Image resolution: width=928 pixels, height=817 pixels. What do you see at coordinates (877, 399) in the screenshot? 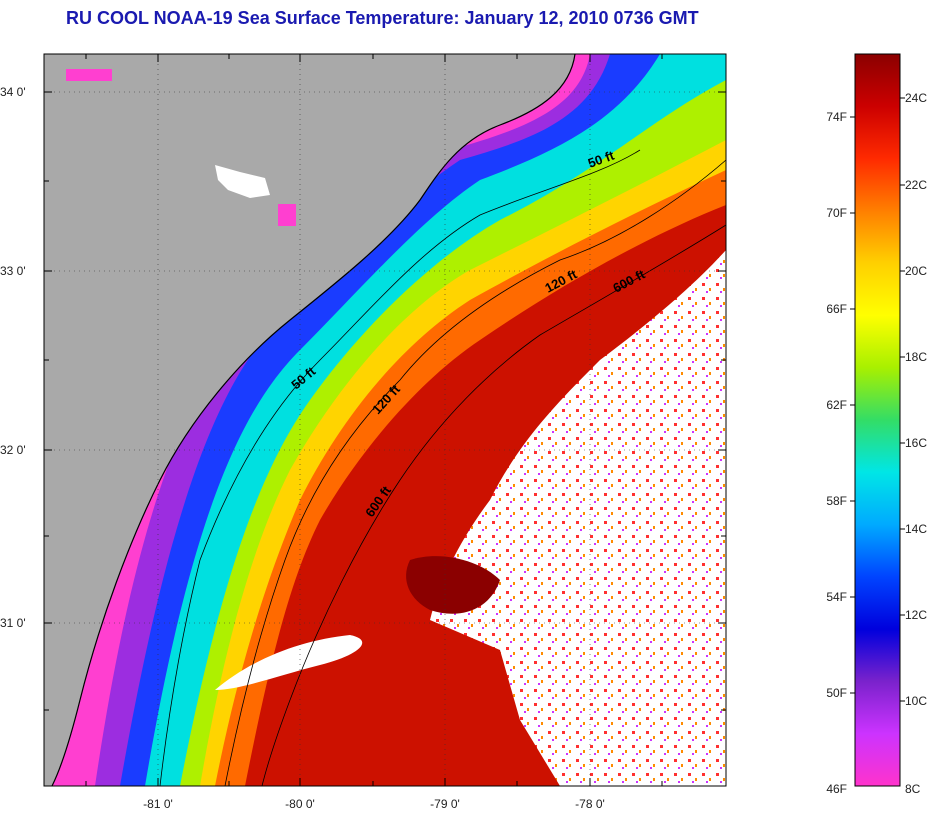
I see `colorbar-ticks` at bounding box center [877, 399].